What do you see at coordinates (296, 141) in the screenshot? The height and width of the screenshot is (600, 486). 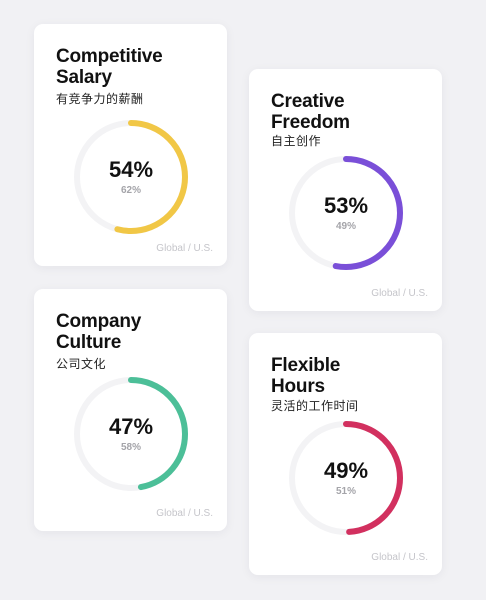 I see `card-subtitle: 自主创作` at bounding box center [296, 141].